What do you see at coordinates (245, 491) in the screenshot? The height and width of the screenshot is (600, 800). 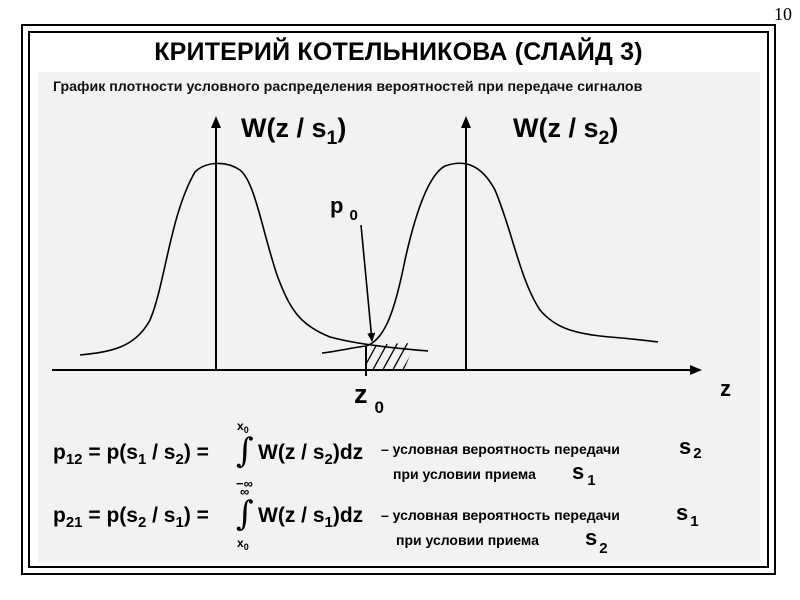 I see `formula-p21-upper-limit: ∞` at bounding box center [245, 491].